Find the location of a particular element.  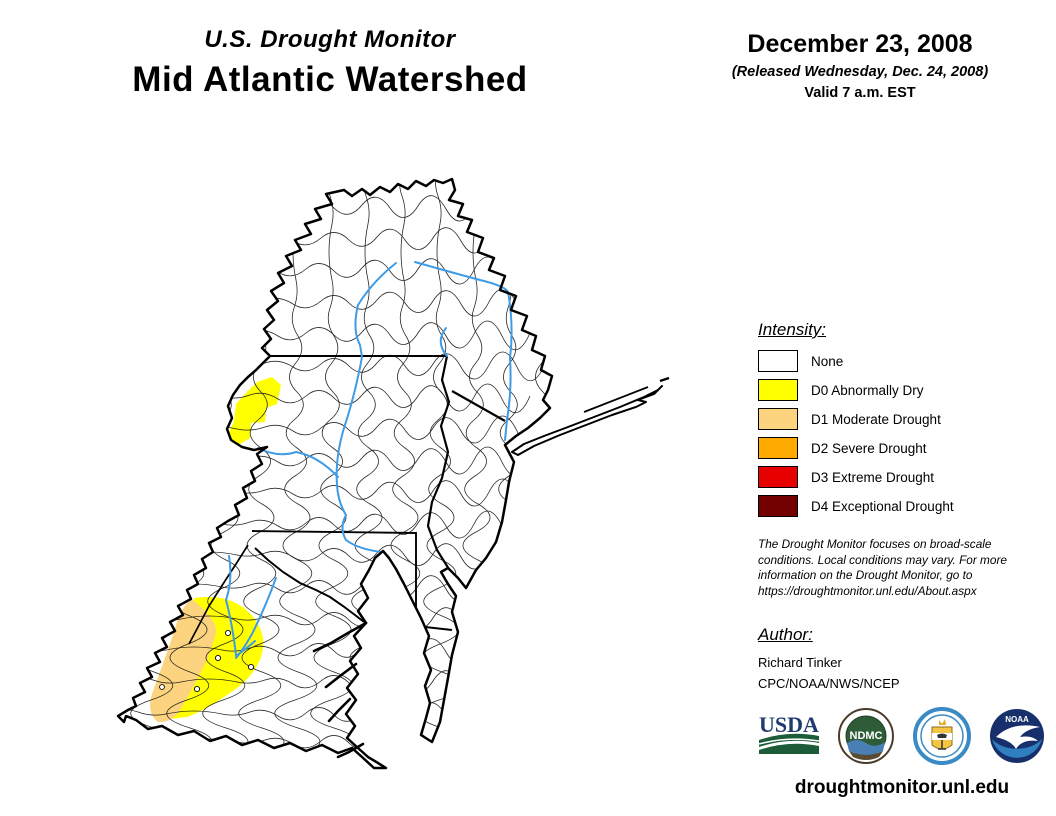

legend-item-d2: D2 Severe Drought is located at coordinates (904, 448).